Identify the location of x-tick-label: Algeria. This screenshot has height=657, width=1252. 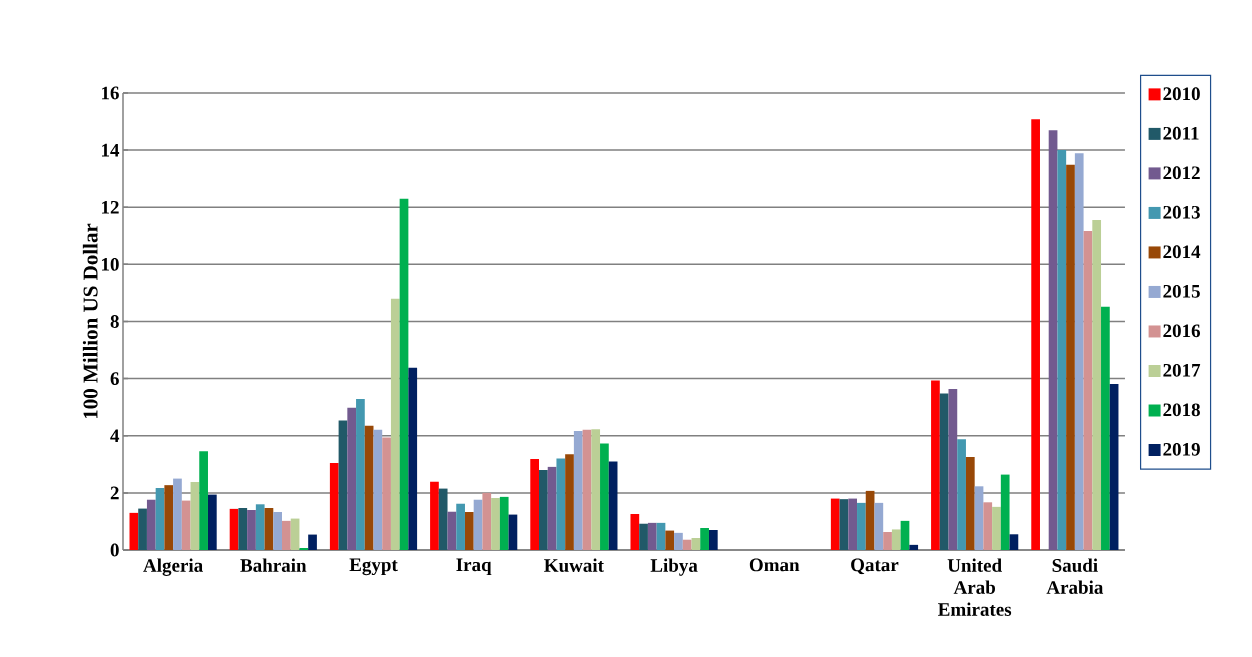
(173, 567).